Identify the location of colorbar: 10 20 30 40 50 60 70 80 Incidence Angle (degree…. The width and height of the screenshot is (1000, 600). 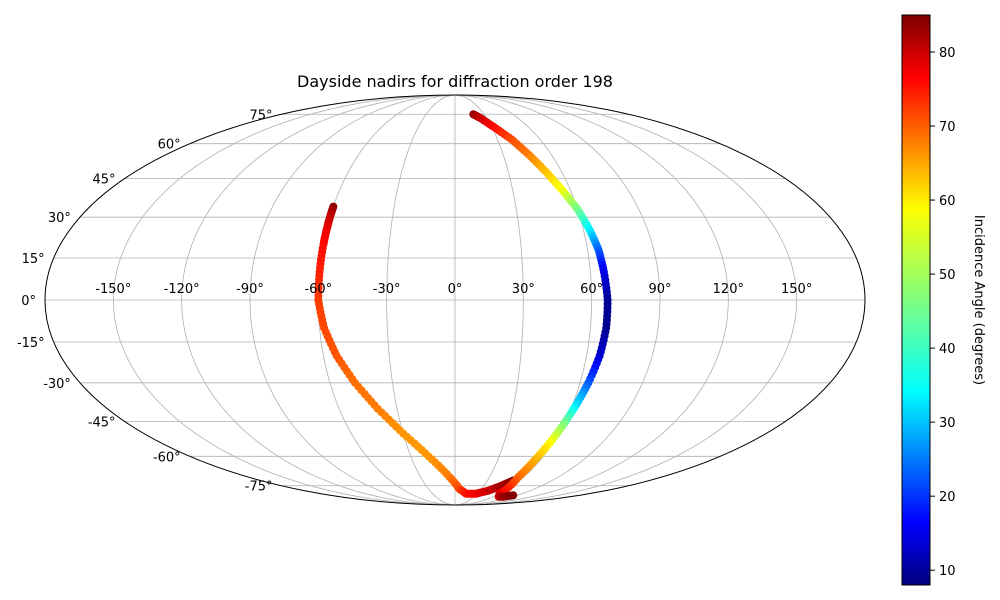
(943, 300).